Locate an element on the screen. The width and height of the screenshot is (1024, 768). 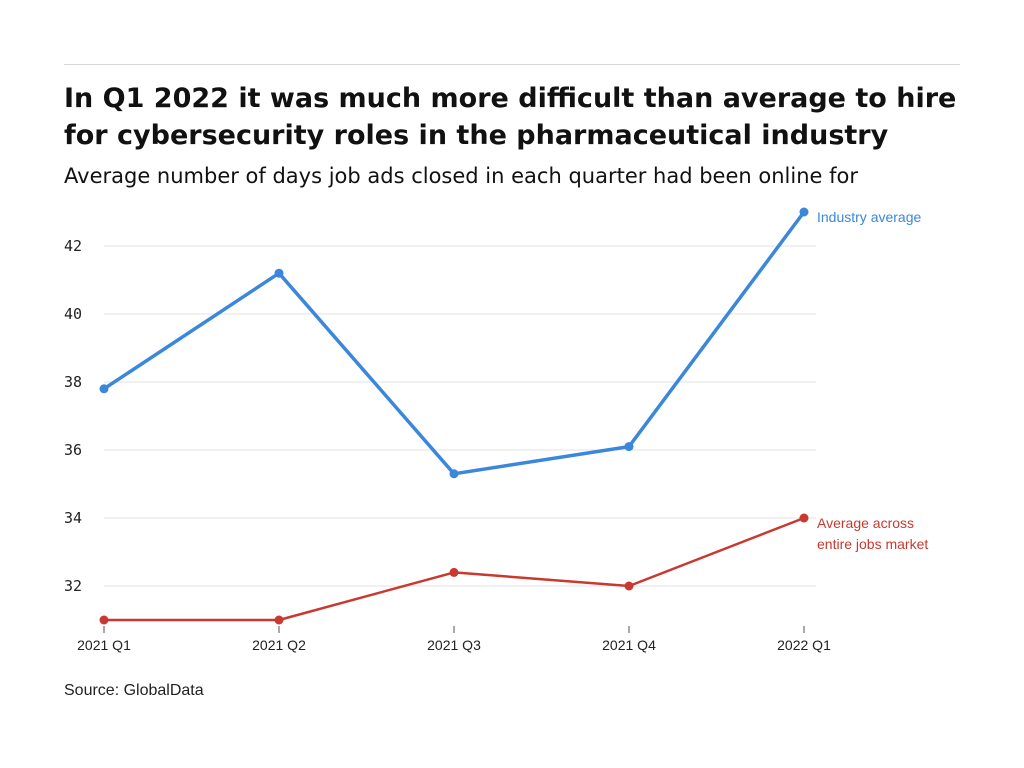
x-tick-label: 2022 Q1 is located at coordinates (804, 645).